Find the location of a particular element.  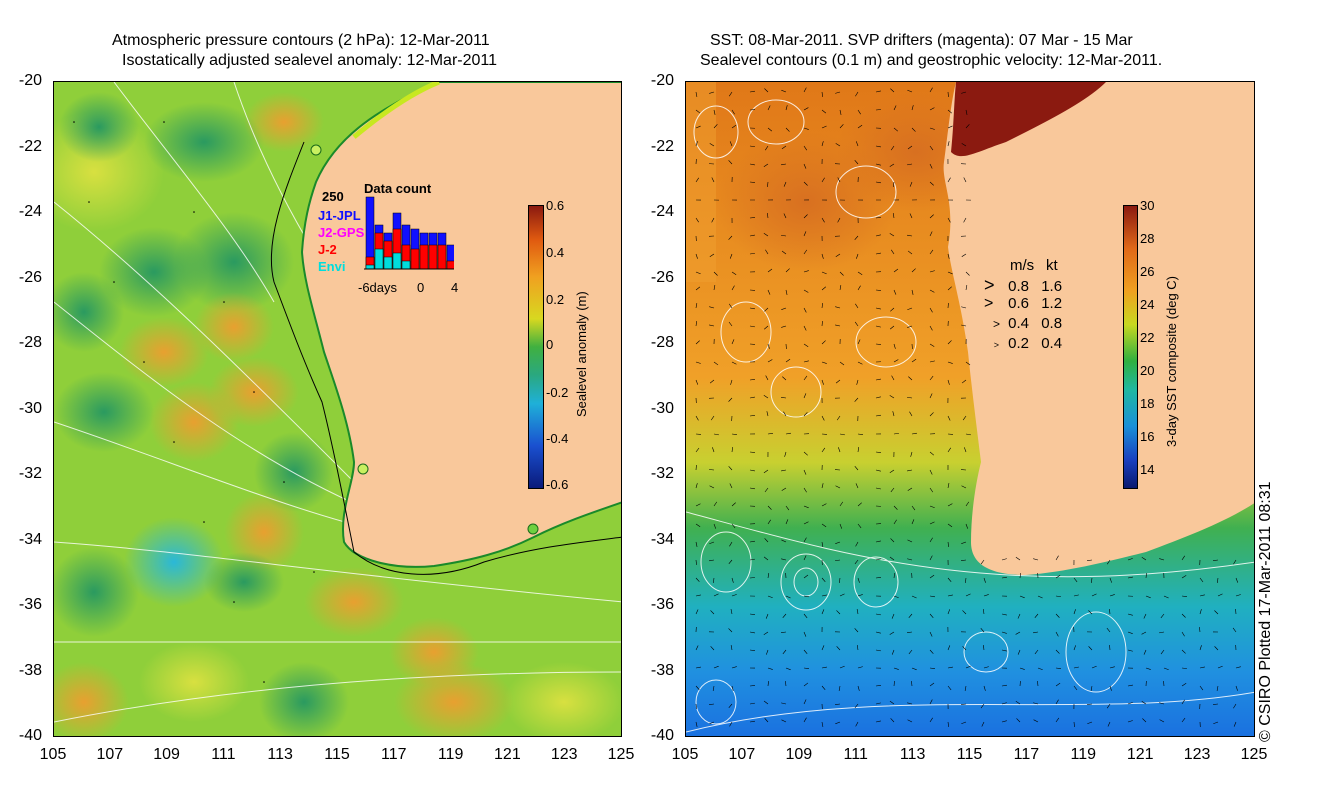

x-axis-tick-label: 121 is located at coordinates (1140, 754).